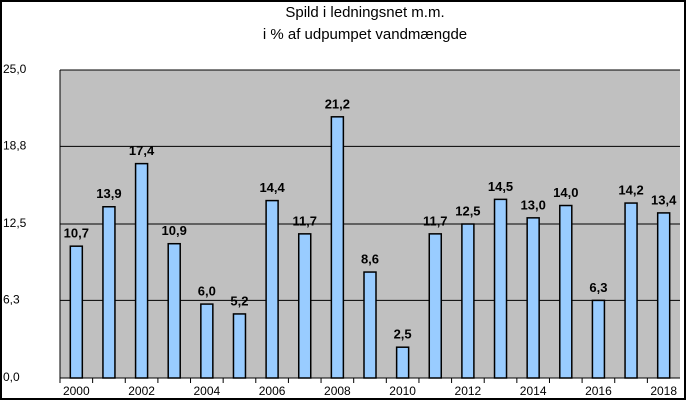 The height and width of the screenshot is (400, 686). What do you see at coordinates (108, 193) in the screenshot?
I see `value-label: 13,9` at bounding box center [108, 193].